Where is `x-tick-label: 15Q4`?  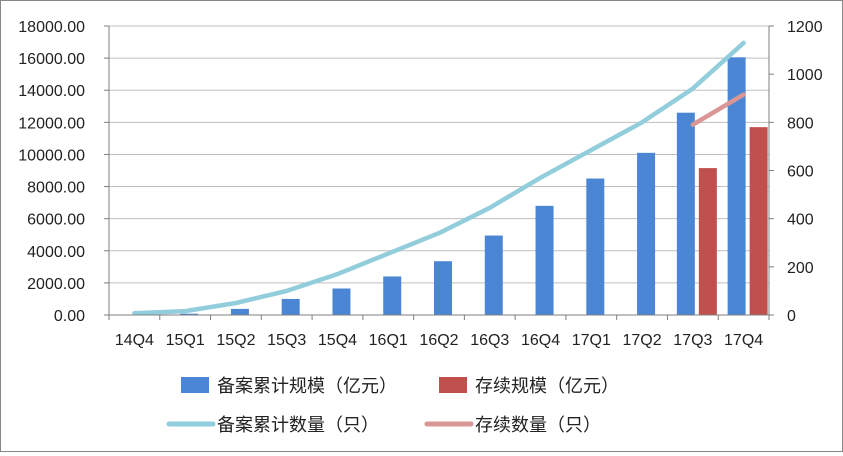
x-tick-label: 15Q4 is located at coordinates (337, 340).